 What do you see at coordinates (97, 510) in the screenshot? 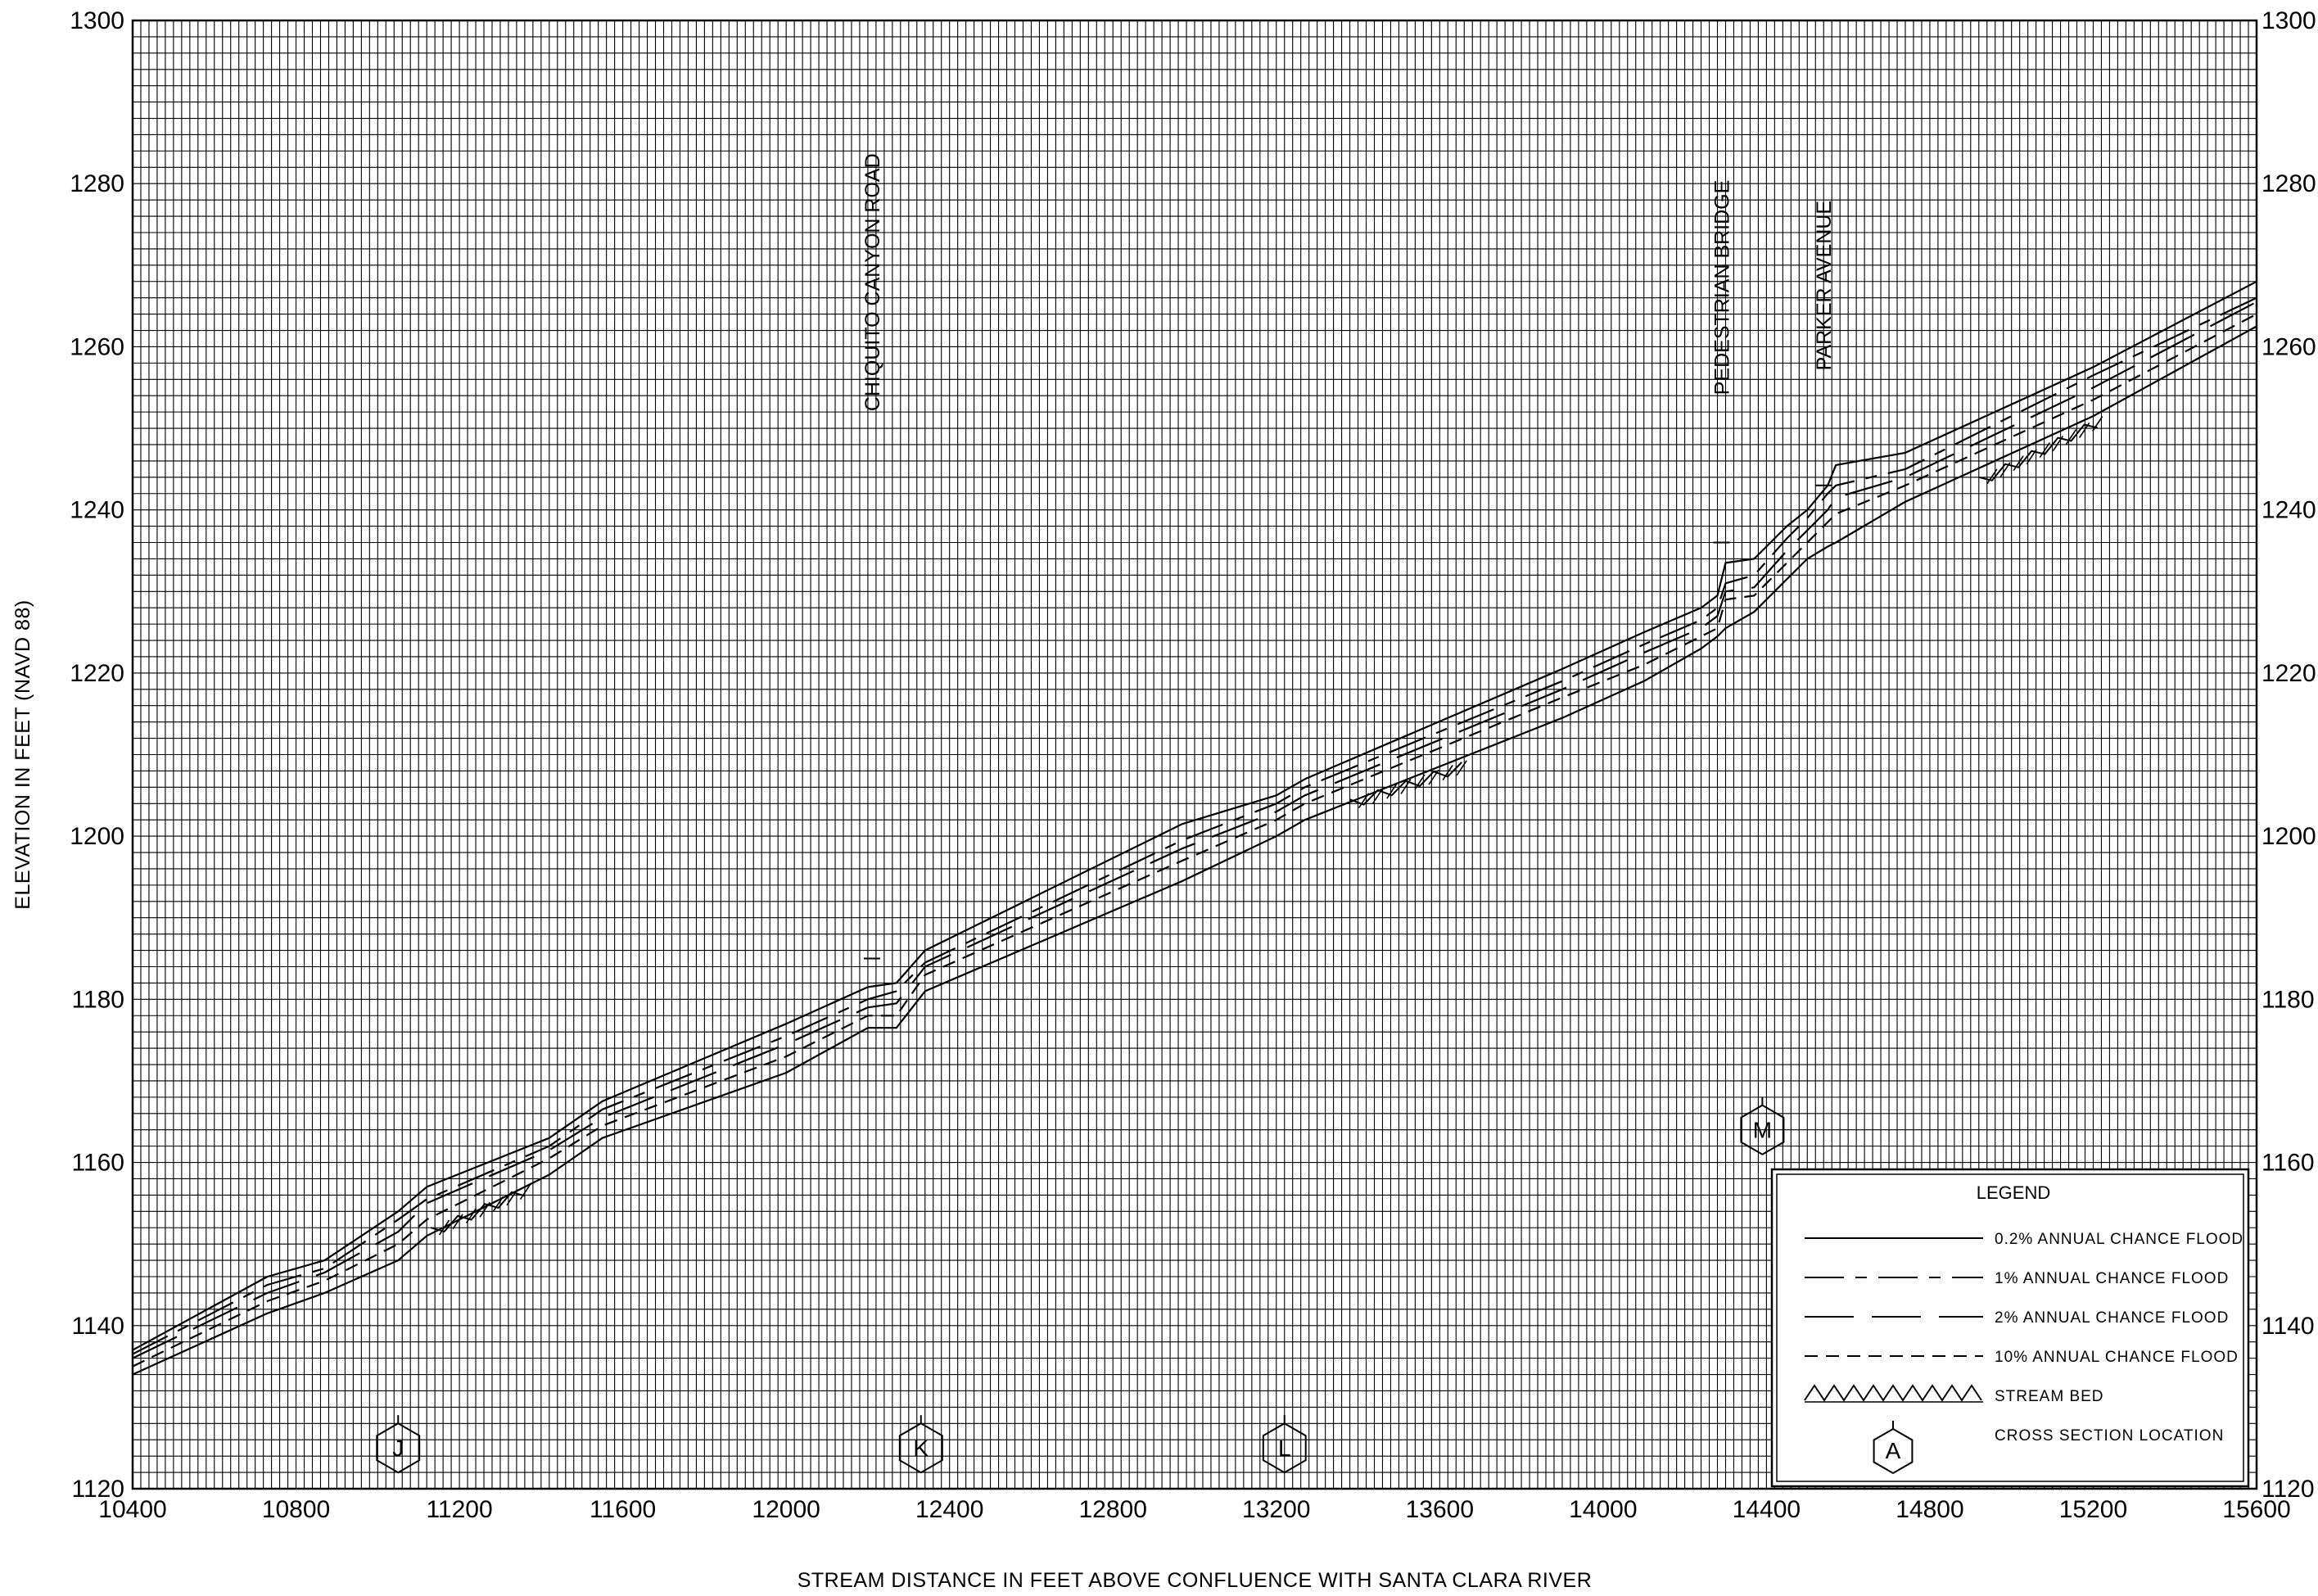
I see `y-tick-label-left: 1240` at bounding box center [97, 510].